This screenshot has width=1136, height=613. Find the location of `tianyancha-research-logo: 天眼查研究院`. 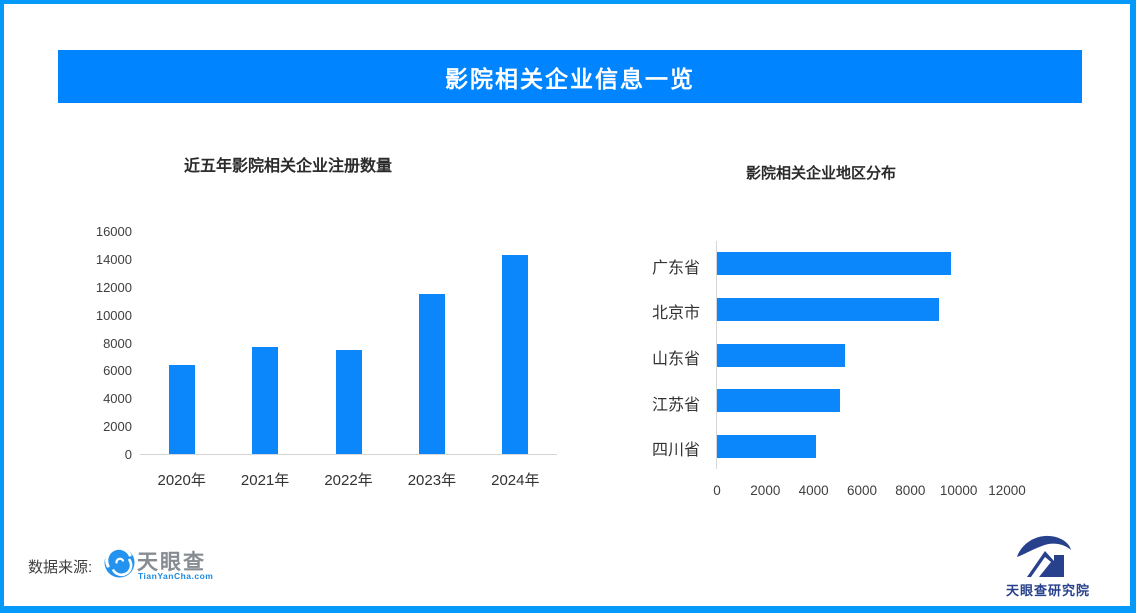

tianyancha-research-logo: 天眼查研究院 is located at coordinates (1048, 565).